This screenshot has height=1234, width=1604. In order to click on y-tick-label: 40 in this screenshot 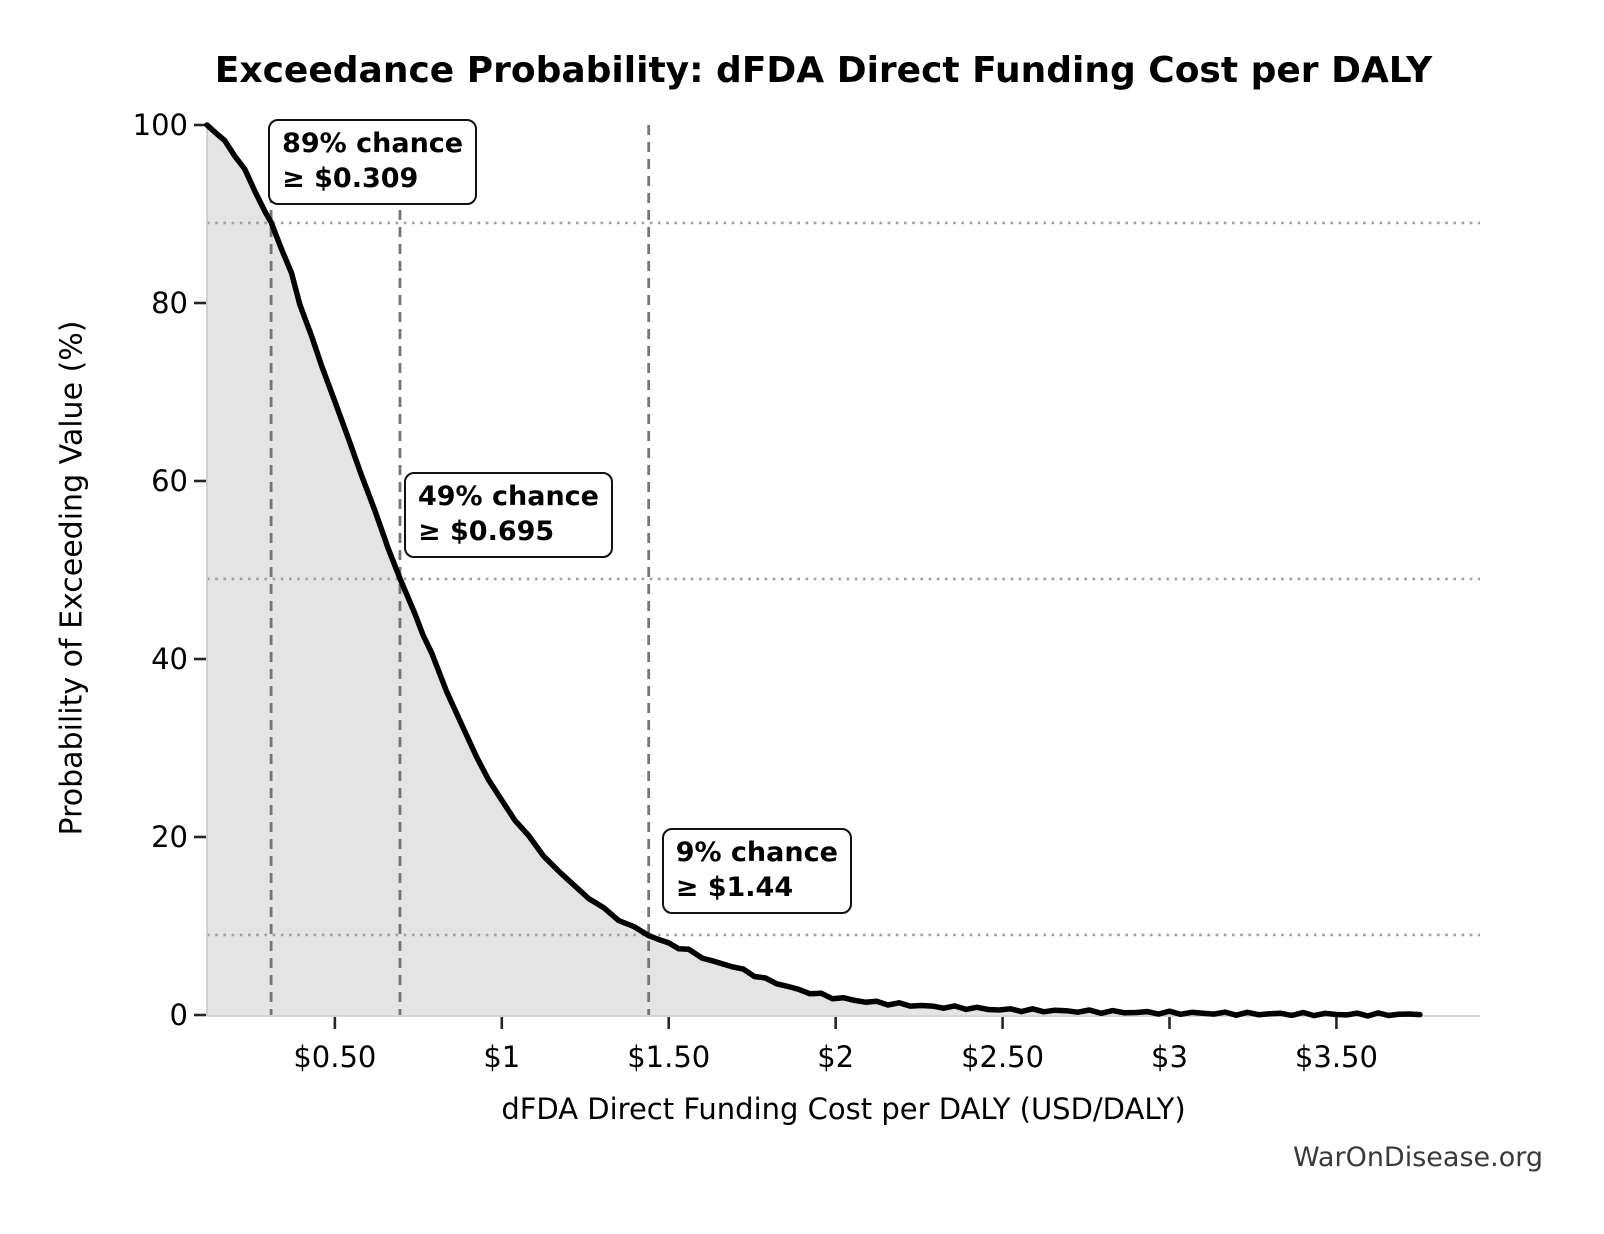, I will do `click(169, 659)`.